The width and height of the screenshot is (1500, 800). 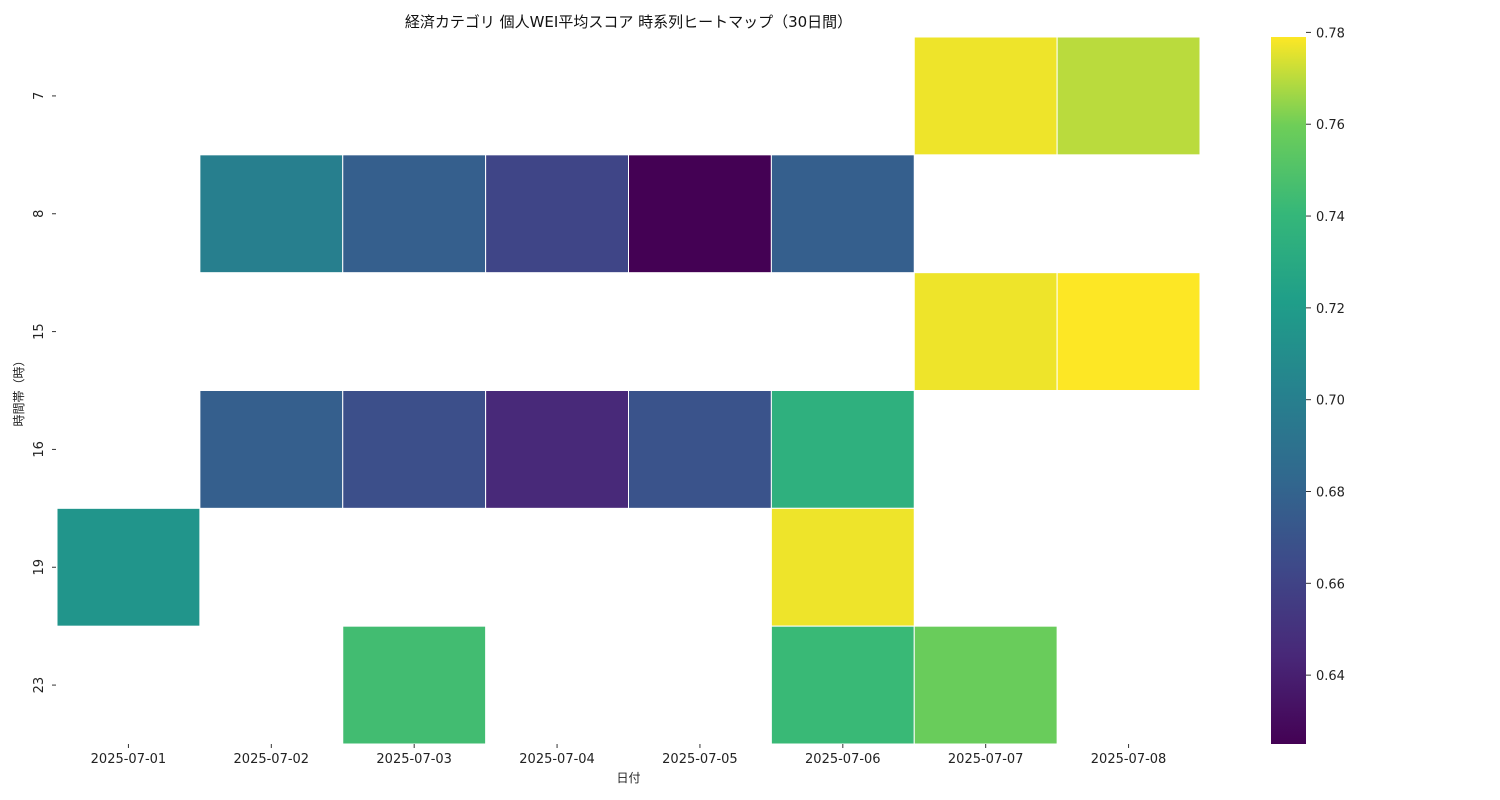 What do you see at coordinates (700, 759) in the screenshot?
I see `x-tick-label: 2025-07-05` at bounding box center [700, 759].